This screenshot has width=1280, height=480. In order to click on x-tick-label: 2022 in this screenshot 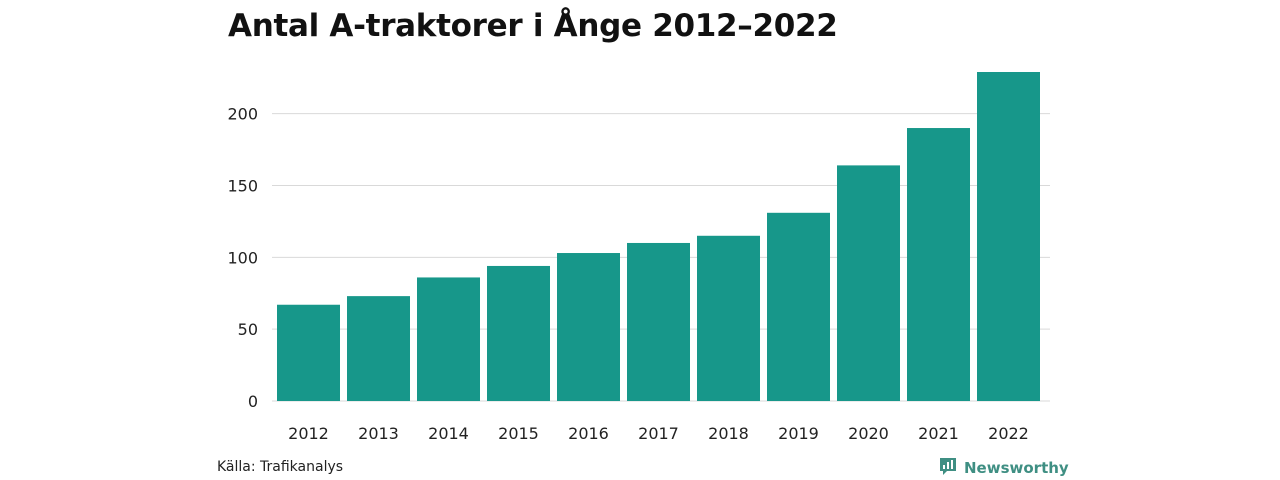, I will do `click(1008, 433)`.